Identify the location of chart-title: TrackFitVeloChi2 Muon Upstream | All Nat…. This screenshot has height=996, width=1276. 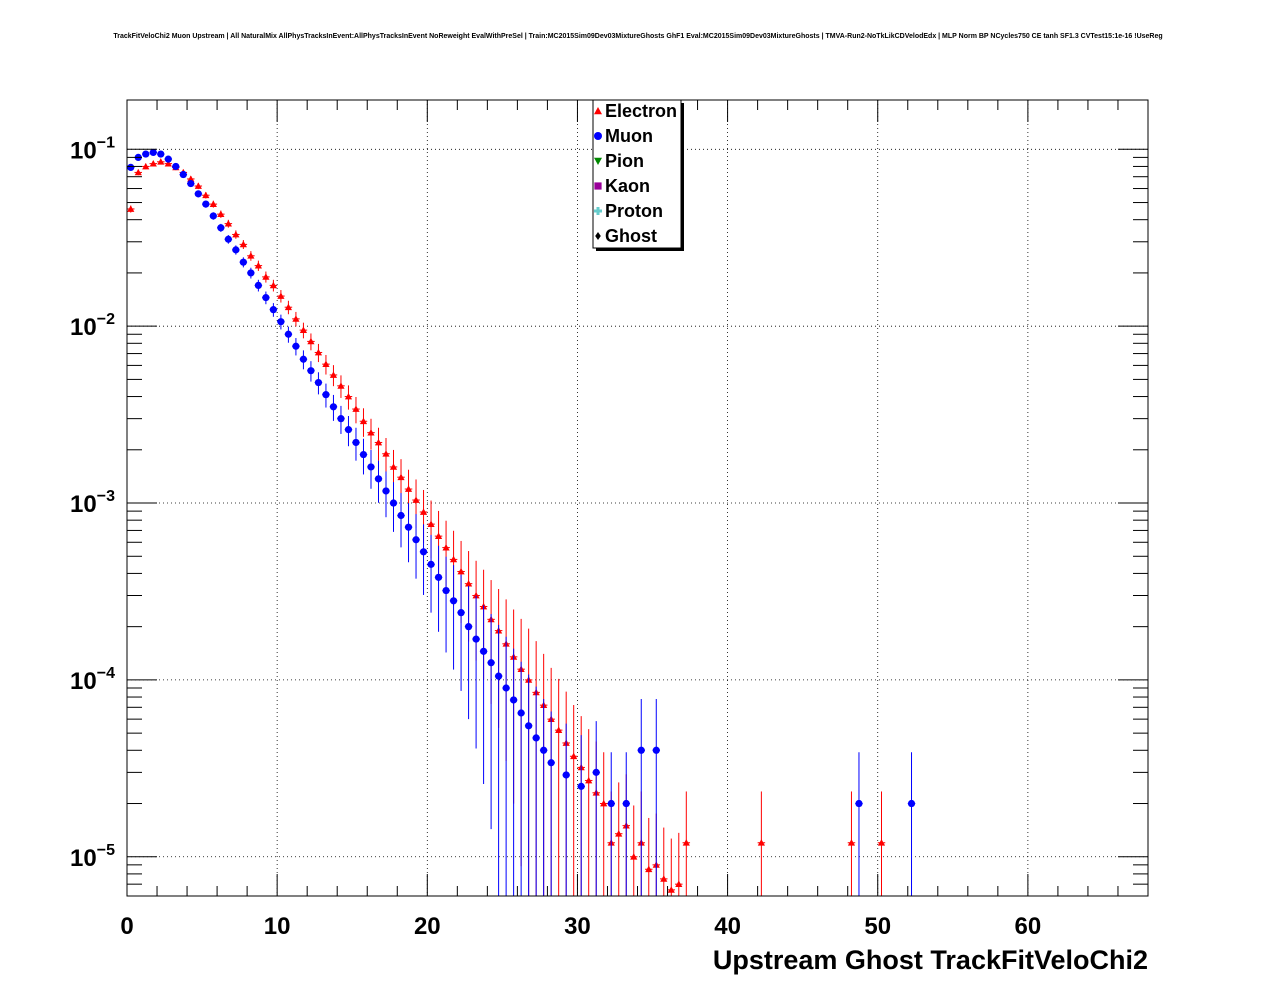
(638, 36).